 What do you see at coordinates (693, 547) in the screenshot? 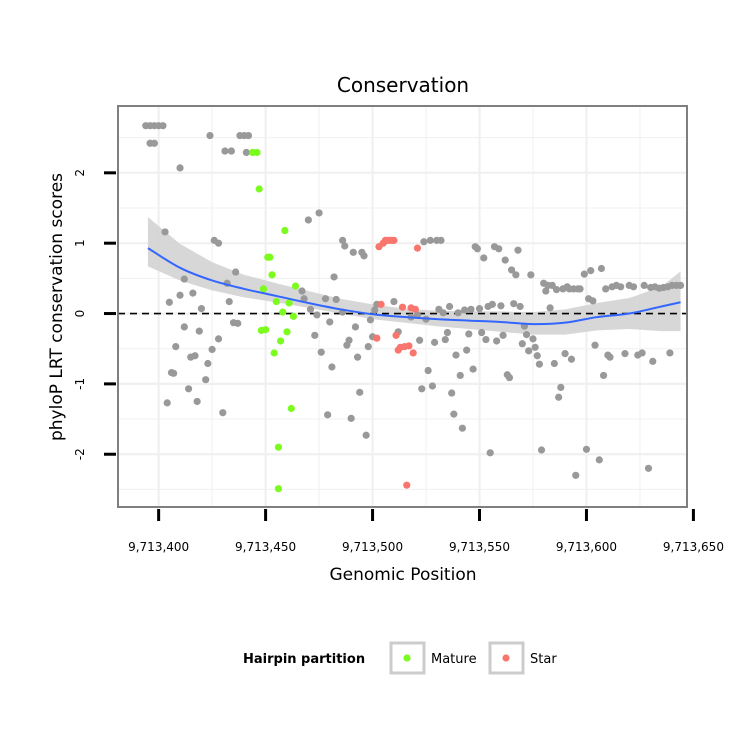
I see `x-tick-label: 9,713,650` at bounding box center [693, 547].